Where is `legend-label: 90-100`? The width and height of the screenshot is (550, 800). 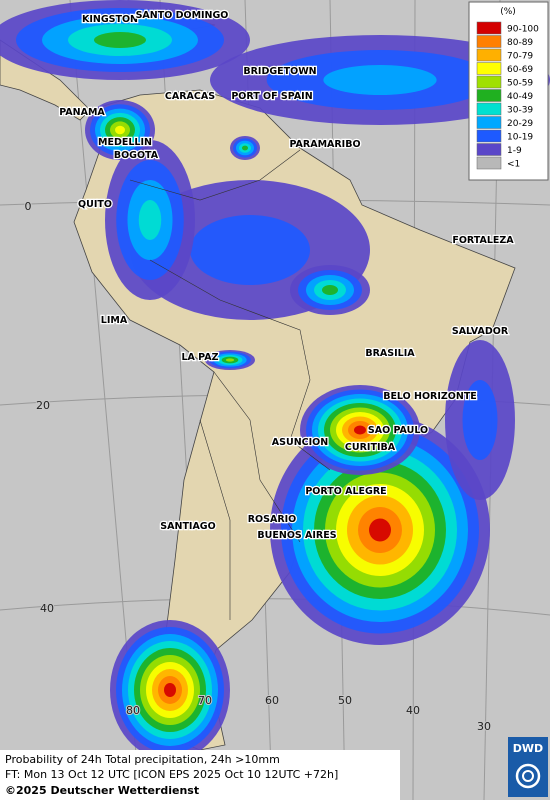
legend-label: 90-100 is located at coordinates (523, 30).